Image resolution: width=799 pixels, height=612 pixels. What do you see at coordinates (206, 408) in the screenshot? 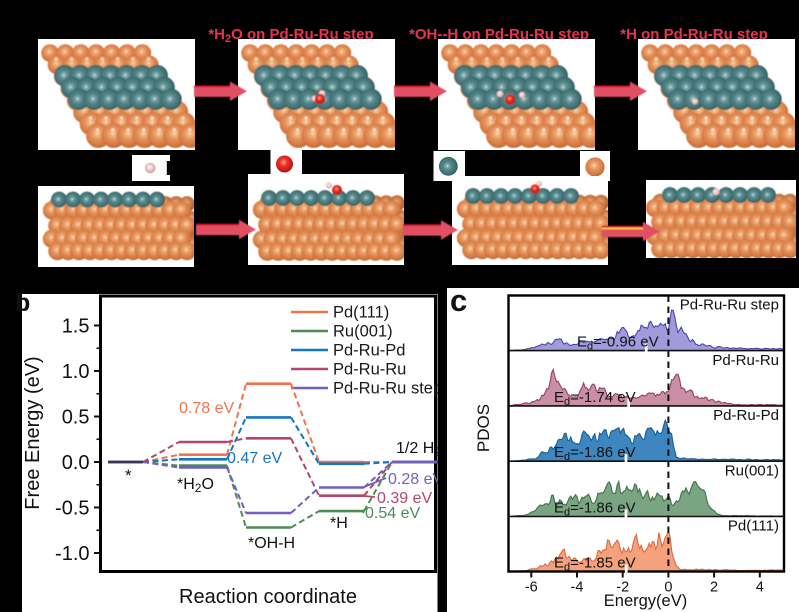
I see `svg-text: 0.78 eV` at bounding box center [206, 408].